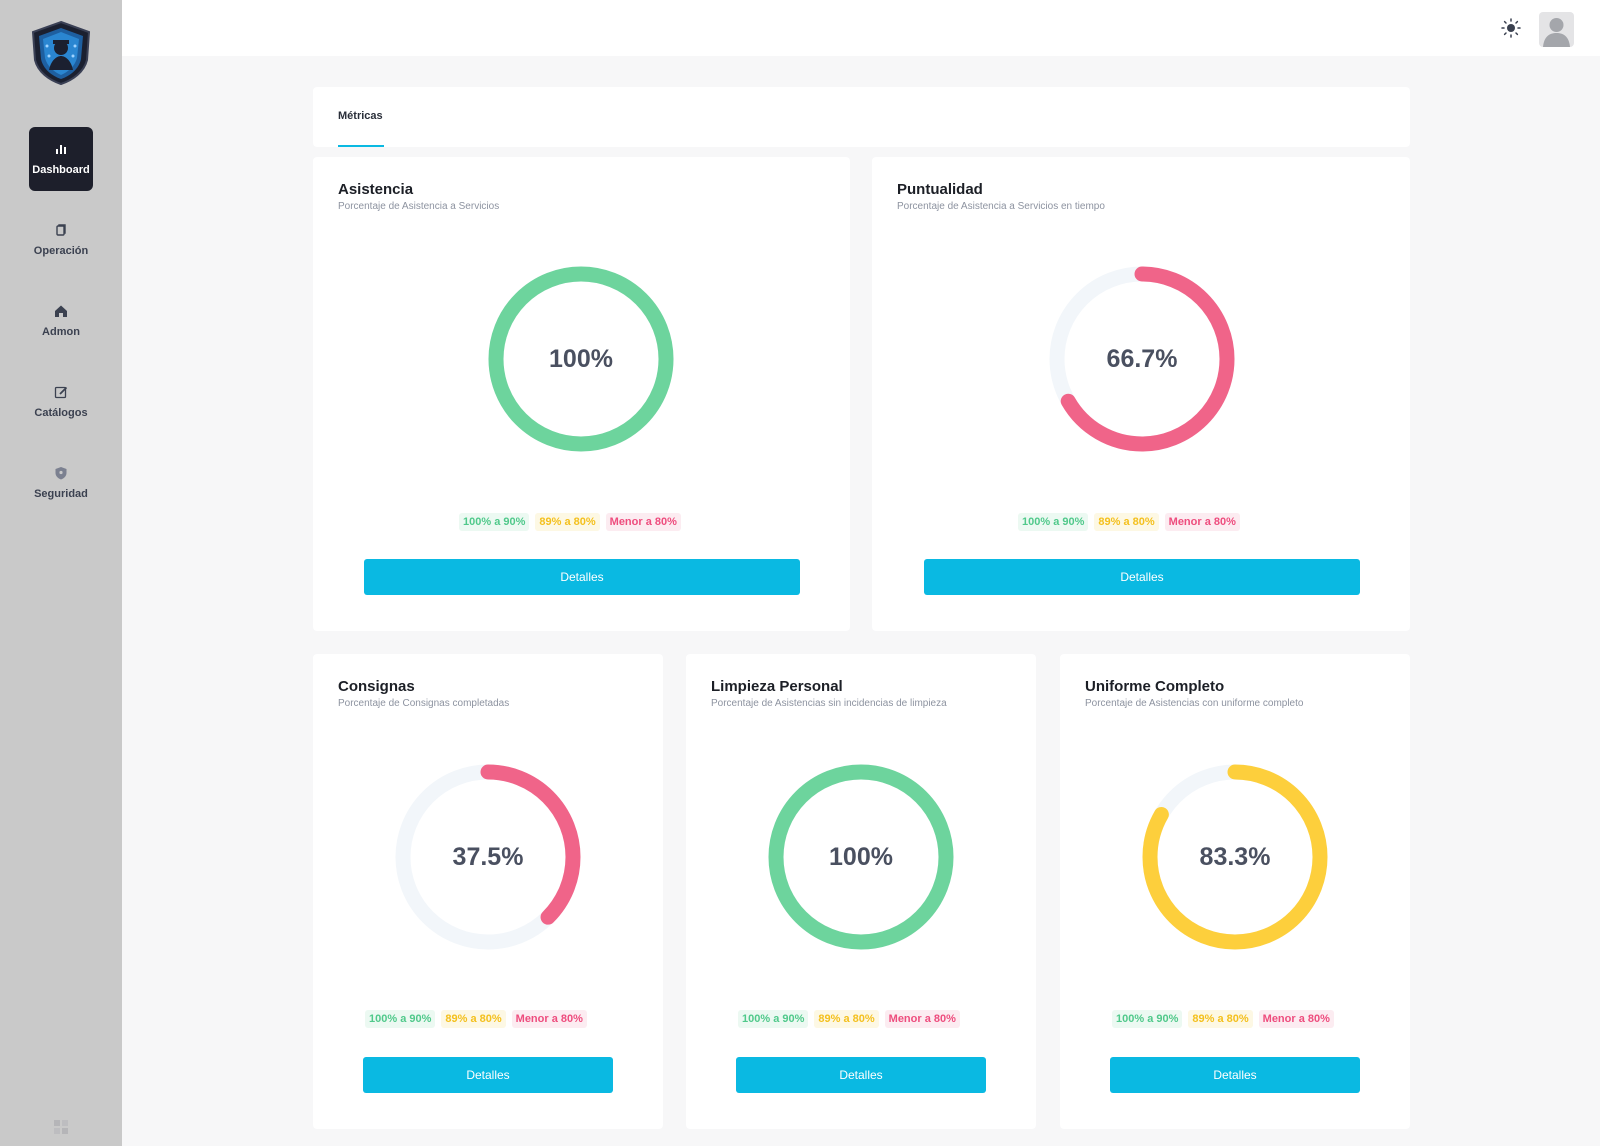 Image resolution: width=1600 pixels, height=1146 pixels. Describe the element at coordinates (861, 28) in the screenshot. I see `top-bar` at that location.